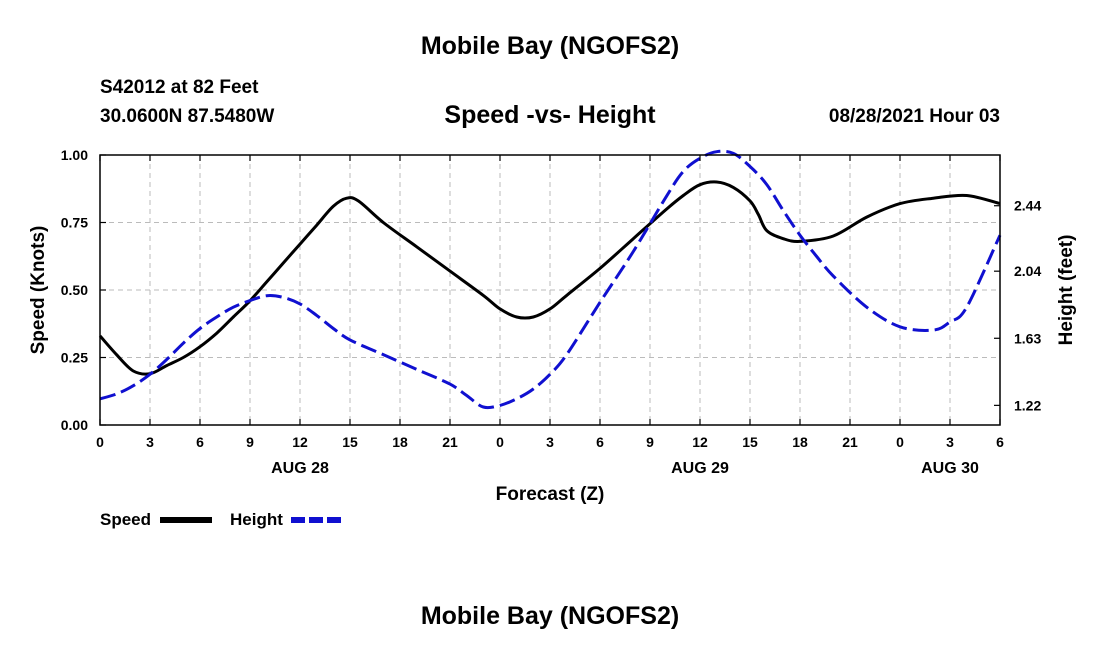 The width and height of the screenshot is (1100, 650). What do you see at coordinates (550, 46) in the screenshot?
I see `chart-title: Mobile Bay (NGOFS2)` at bounding box center [550, 46].